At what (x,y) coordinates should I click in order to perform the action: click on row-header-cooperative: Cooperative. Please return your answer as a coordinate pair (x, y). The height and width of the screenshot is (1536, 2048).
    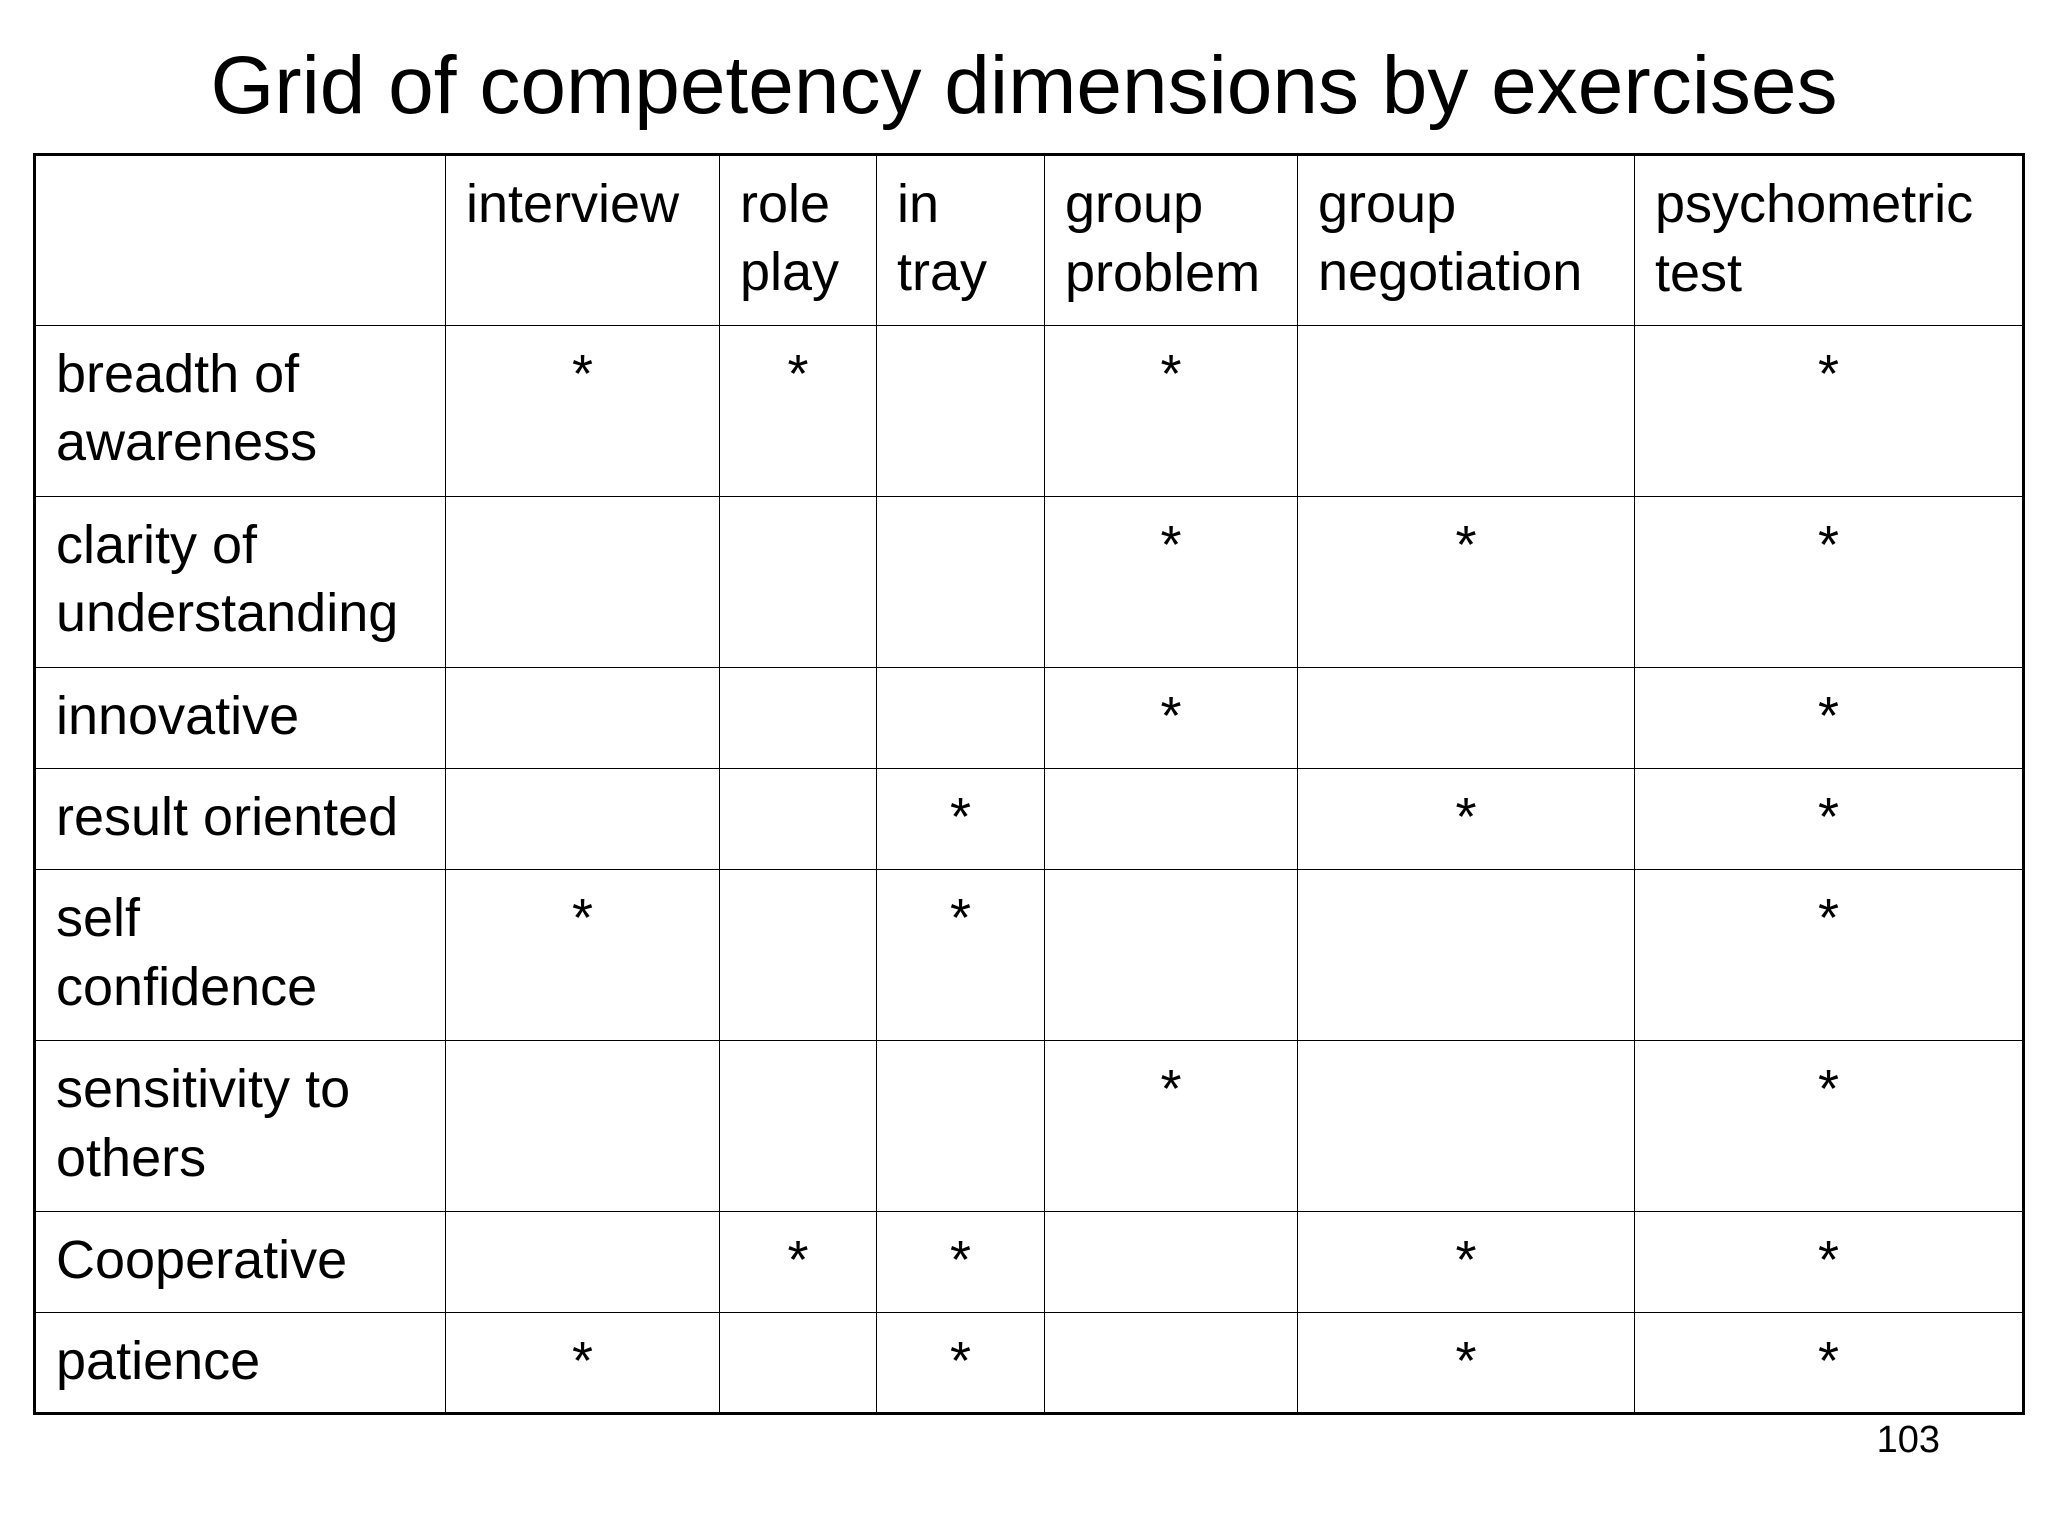
    Looking at the image, I should click on (240, 1262).